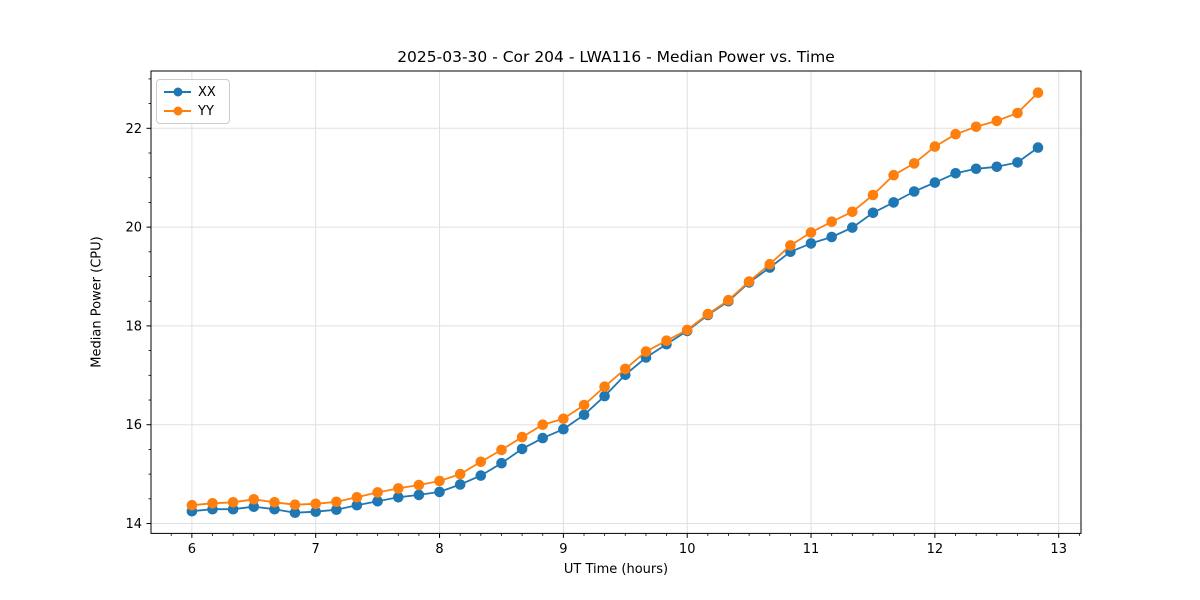 This screenshot has height=600, width=1200. Describe the element at coordinates (687, 549) in the screenshot. I see `x-tick-label: 10` at that location.